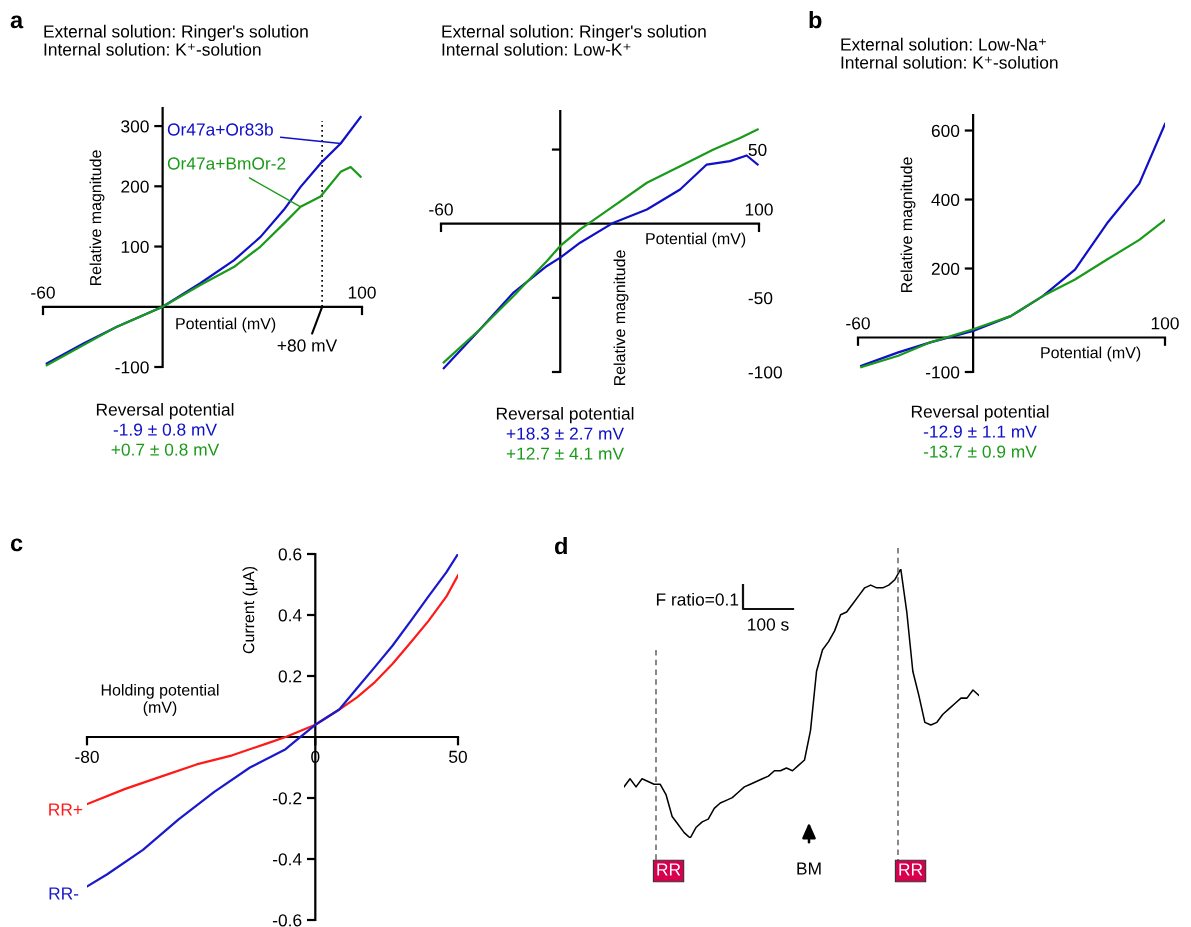 The height and width of the screenshot is (927, 1191). What do you see at coordinates (757, 150) in the screenshot?
I see `y-tick-label: 50` at bounding box center [757, 150].